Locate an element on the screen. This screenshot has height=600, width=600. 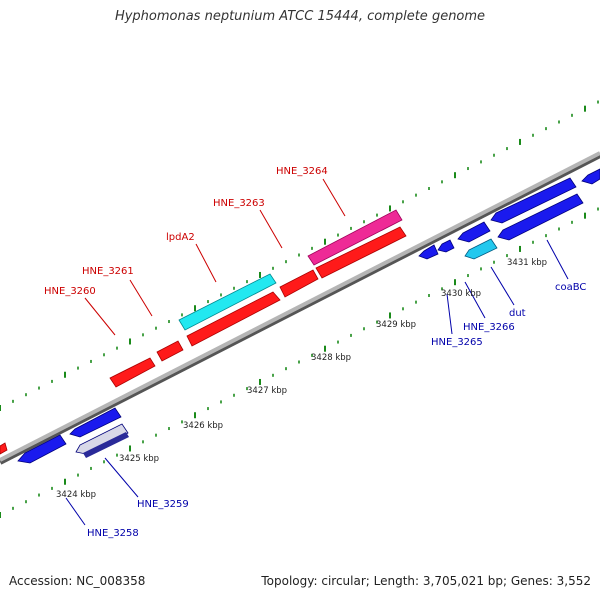
scale-3425: 3425 kbp is located at coordinates (139, 459).